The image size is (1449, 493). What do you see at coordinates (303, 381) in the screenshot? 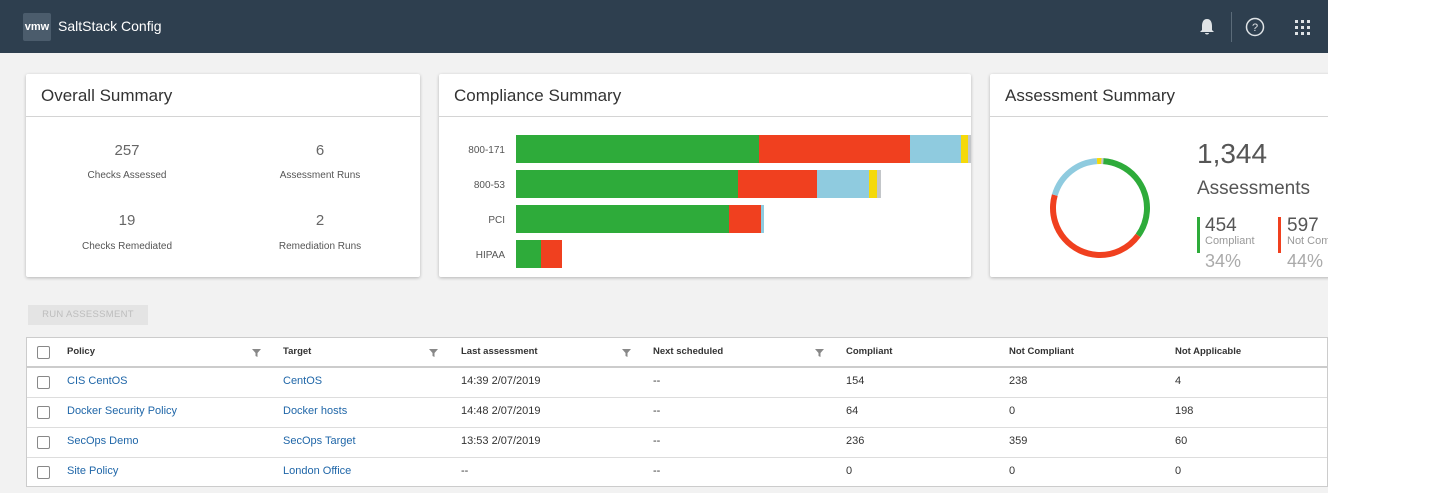
I see `table-cell: CentOS` at bounding box center [303, 381].